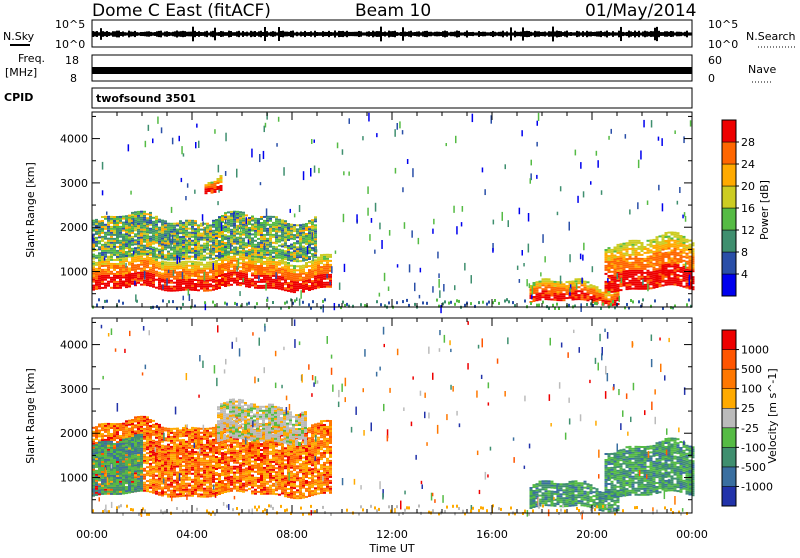 Image resolution: width=800 pixels, height=558 pixels. Describe the element at coordinates (181, 11) in the screenshot. I see `station-title: Dome C East (fitACF)` at that location.